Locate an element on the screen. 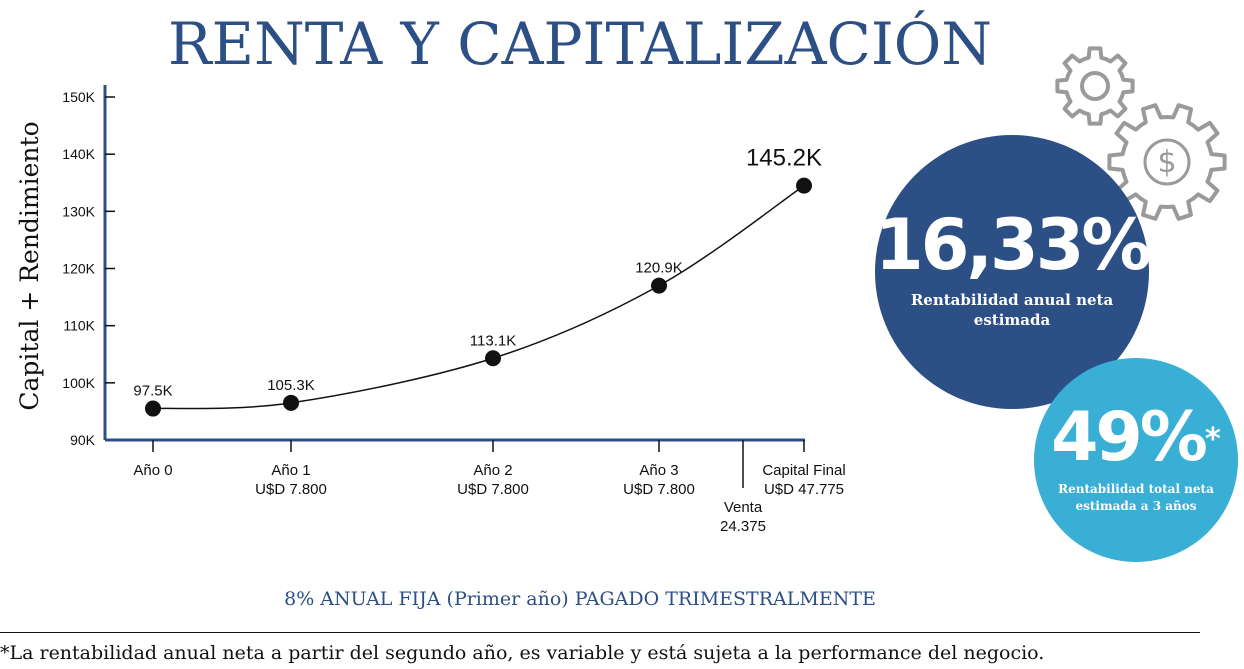  x-tick-label: Año 0 is located at coordinates (152, 470).